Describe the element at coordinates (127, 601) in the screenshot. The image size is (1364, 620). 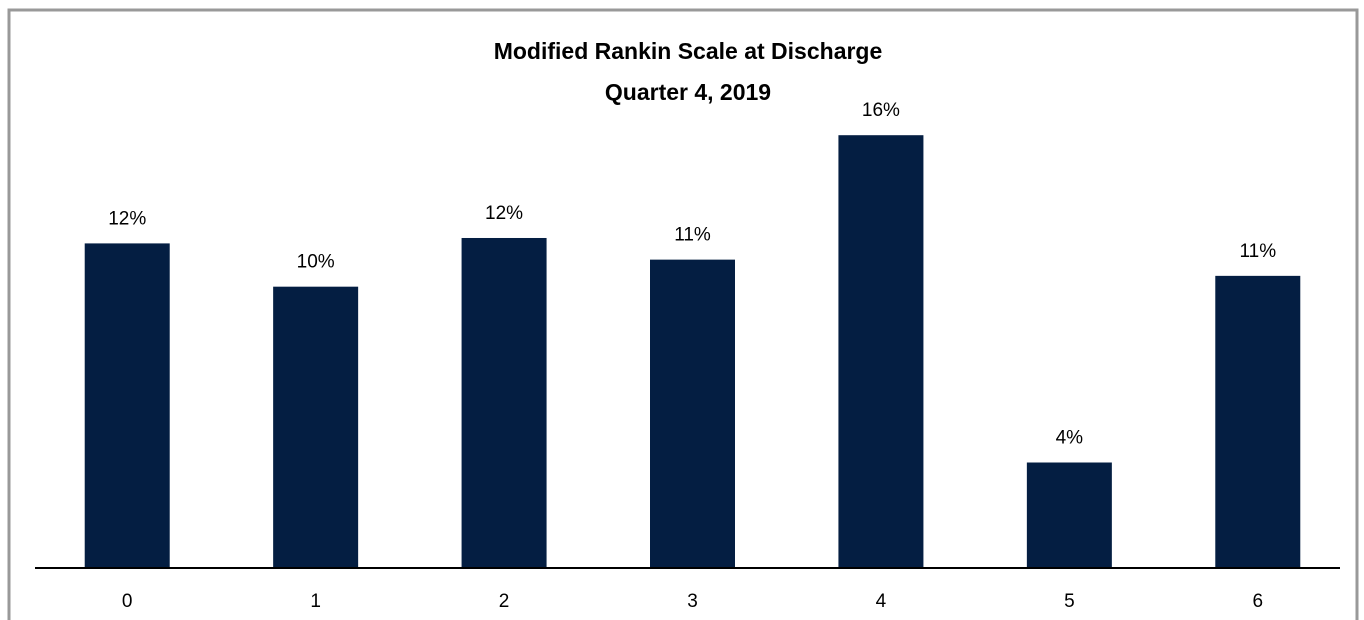
I see `x-tick-label: 0` at that location.